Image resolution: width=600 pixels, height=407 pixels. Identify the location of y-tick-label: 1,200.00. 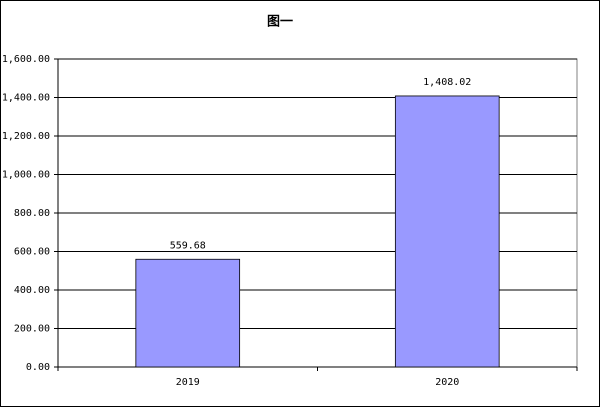
(26, 136).